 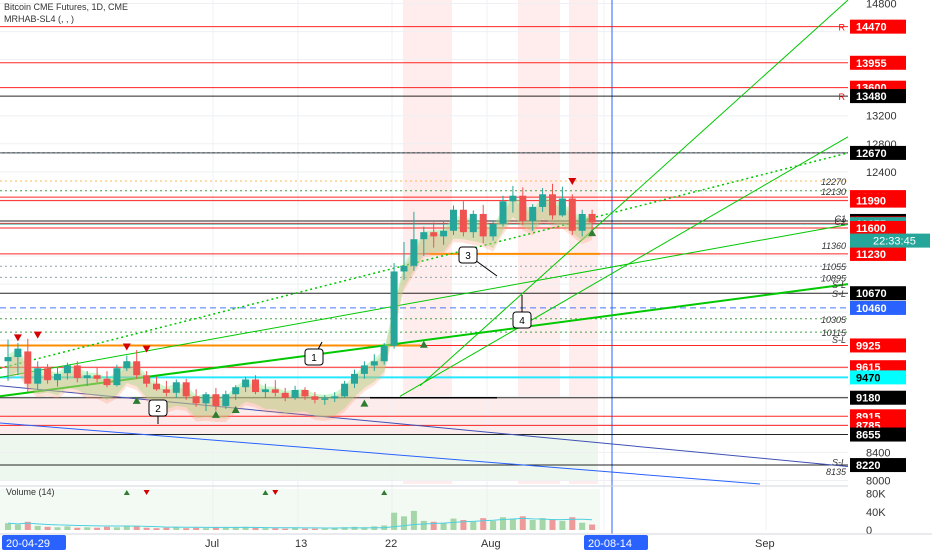 I want to click on chart-title: Bitcoin CME Futures, 1D, CME, so click(x=66, y=7).